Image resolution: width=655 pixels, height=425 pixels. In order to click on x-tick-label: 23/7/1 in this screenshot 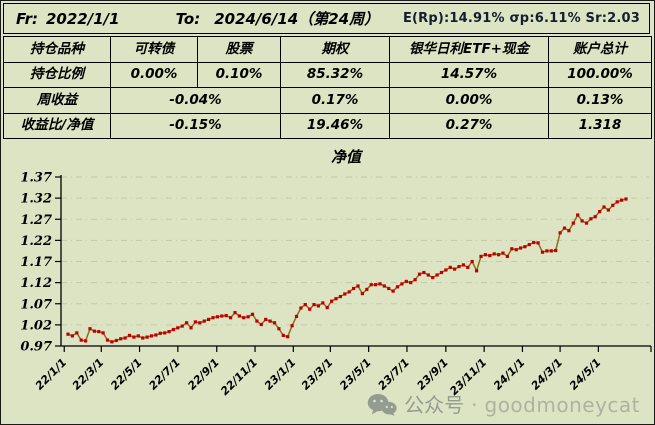, I will do `click(394, 374)`.